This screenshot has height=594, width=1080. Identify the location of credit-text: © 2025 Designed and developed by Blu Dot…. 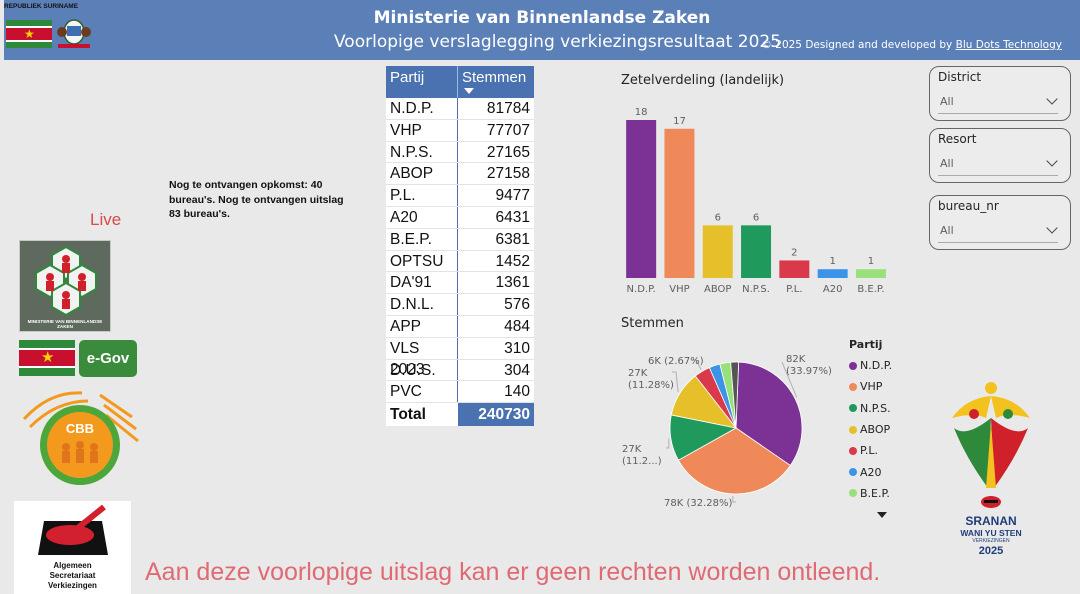
(911, 45).